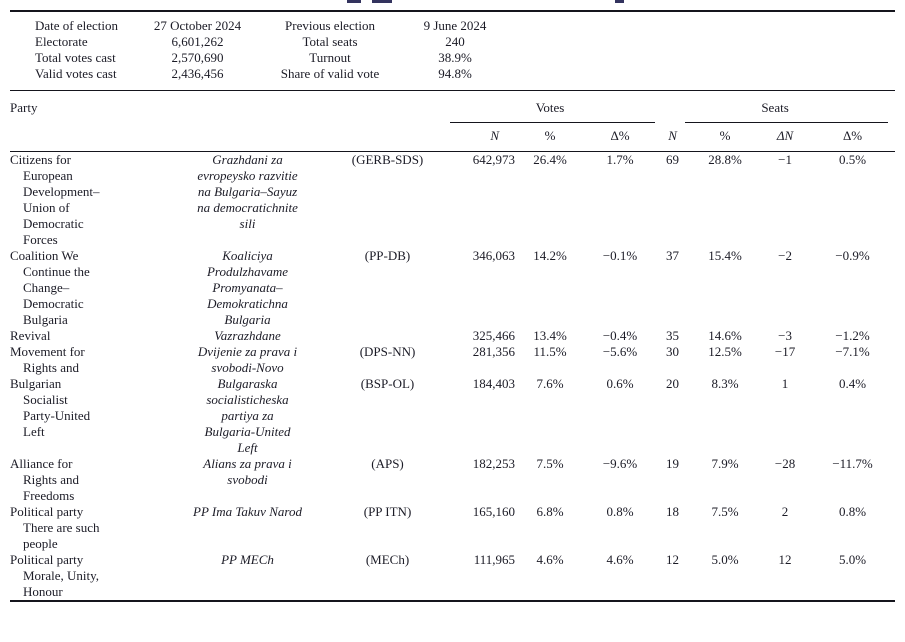 This screenshot has width=905, height=642. Describe the element at coordinates (387, 336) in the screenshot. I see `party-abbreviation` at that location.